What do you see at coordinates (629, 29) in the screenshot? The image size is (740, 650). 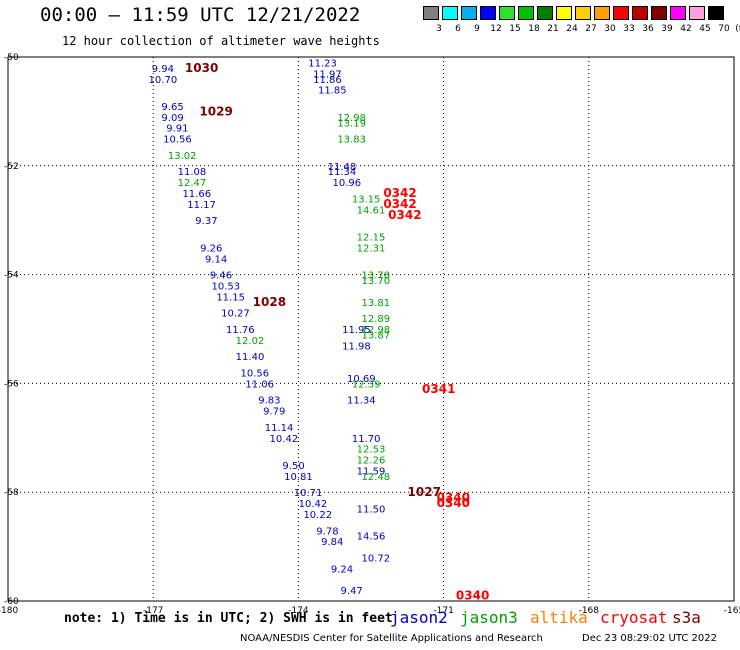 I see `colorbar-label: 33` at bounding box center [629, 29].